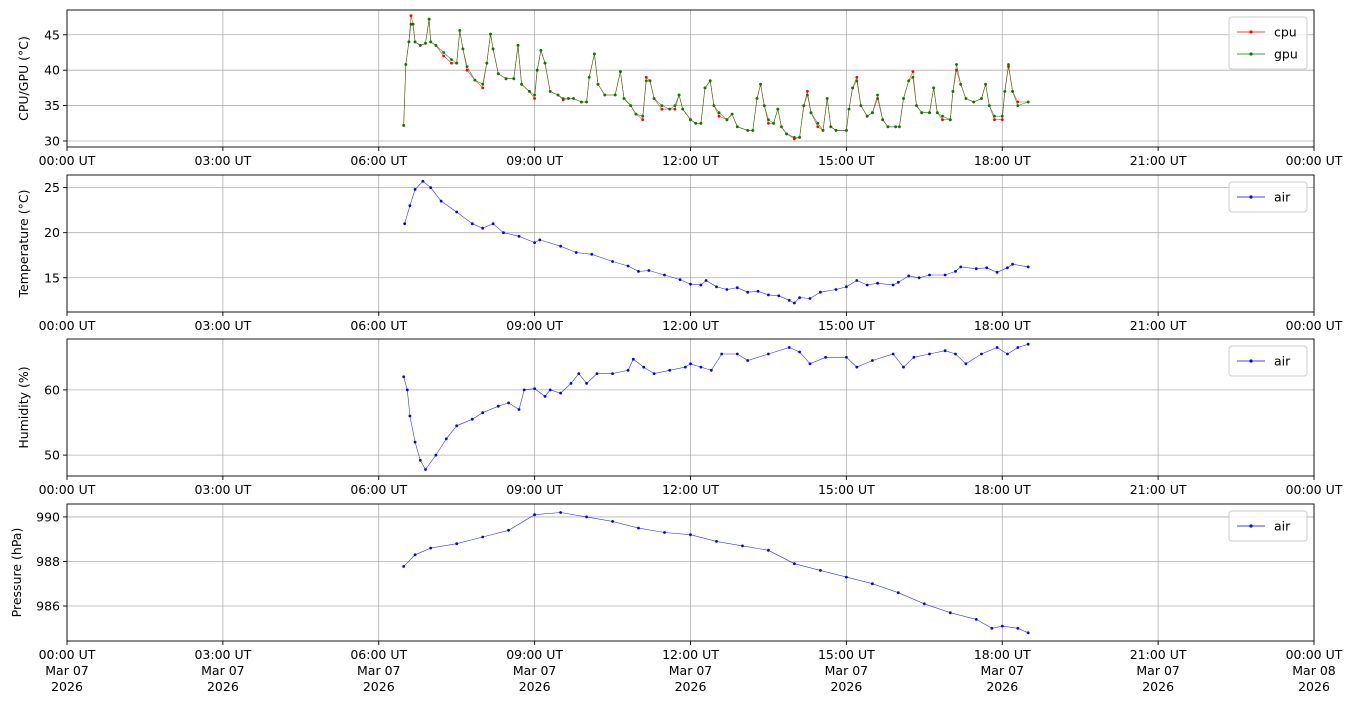 Image resolution: width=1354 pixels, height=707 pixels. Describe the element at coordinates (716, 407) in the screenshot. I see `series-line-air` at that location.